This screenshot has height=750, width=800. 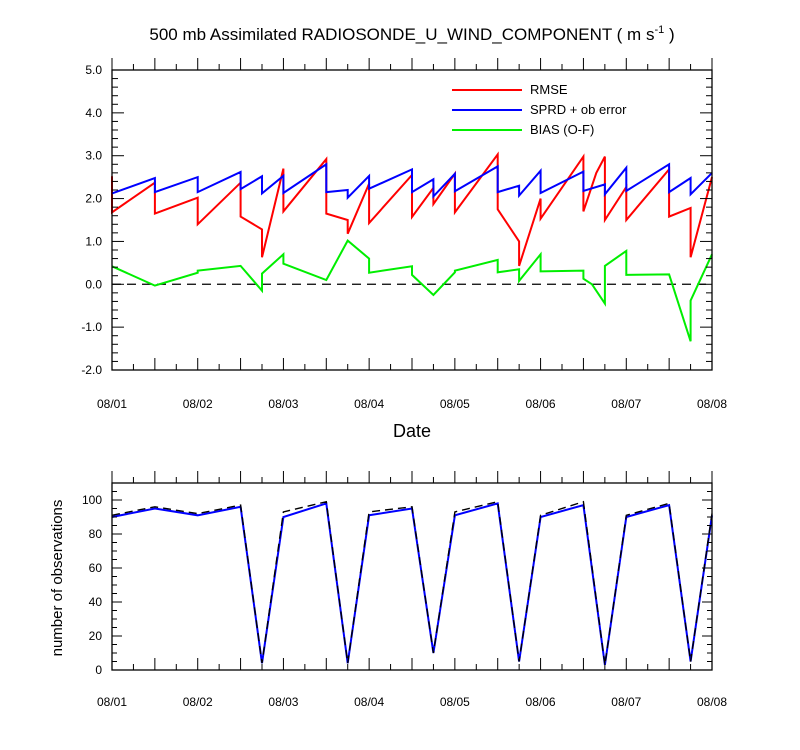 I want to click on top-x-tick-label: 08/03, so click(x=283, y=404).